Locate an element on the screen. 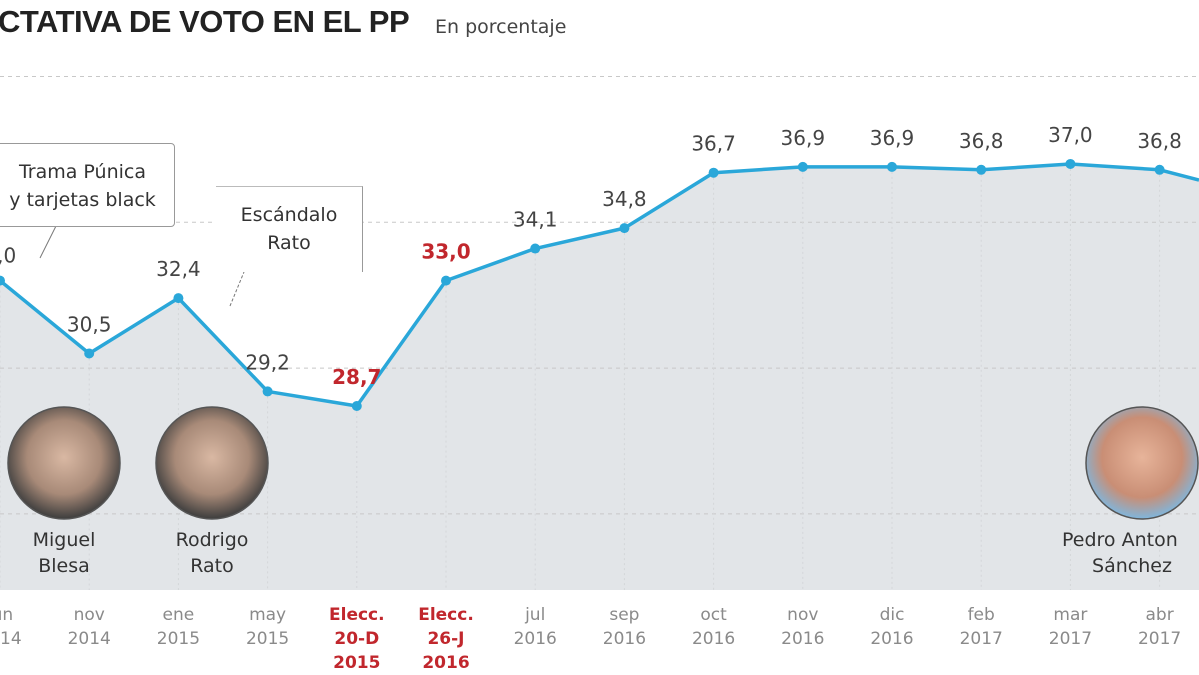 The width and height of the screenshot is (1199, 675). x-tick-label: mar is located at coordinates (1070, 615).